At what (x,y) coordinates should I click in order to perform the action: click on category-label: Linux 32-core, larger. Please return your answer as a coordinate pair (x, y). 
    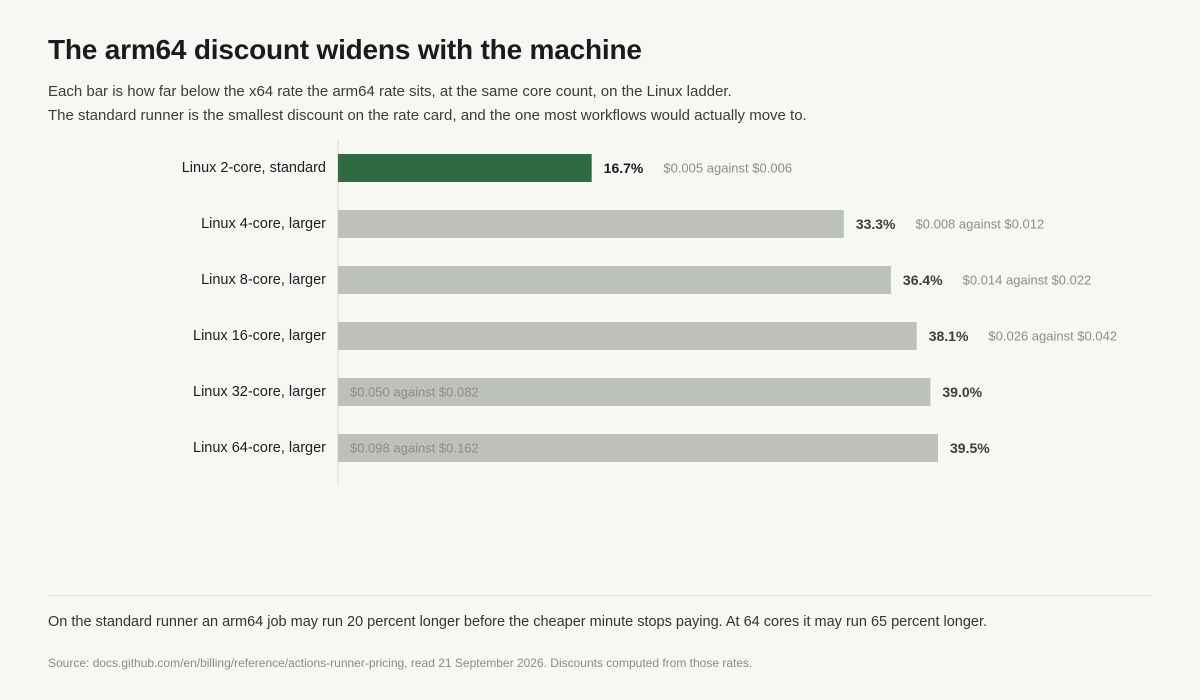
    Looking at the image, I should click on (259, 392).